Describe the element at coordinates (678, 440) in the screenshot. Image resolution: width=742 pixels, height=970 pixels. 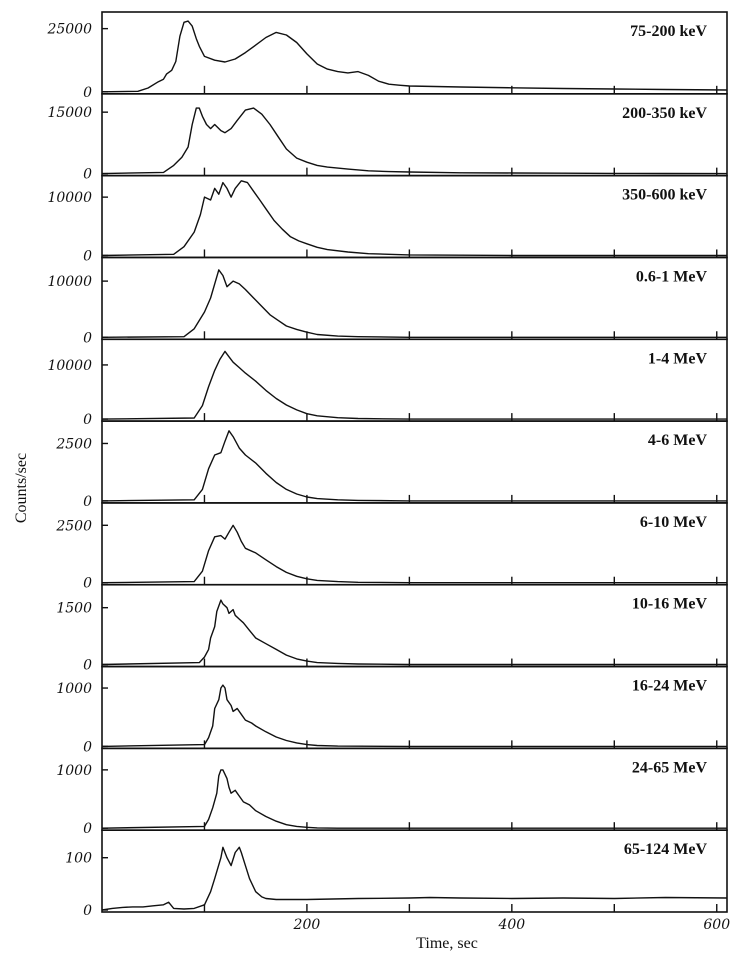
I see `panel-energy-label: 4-6 MeV` at that location.